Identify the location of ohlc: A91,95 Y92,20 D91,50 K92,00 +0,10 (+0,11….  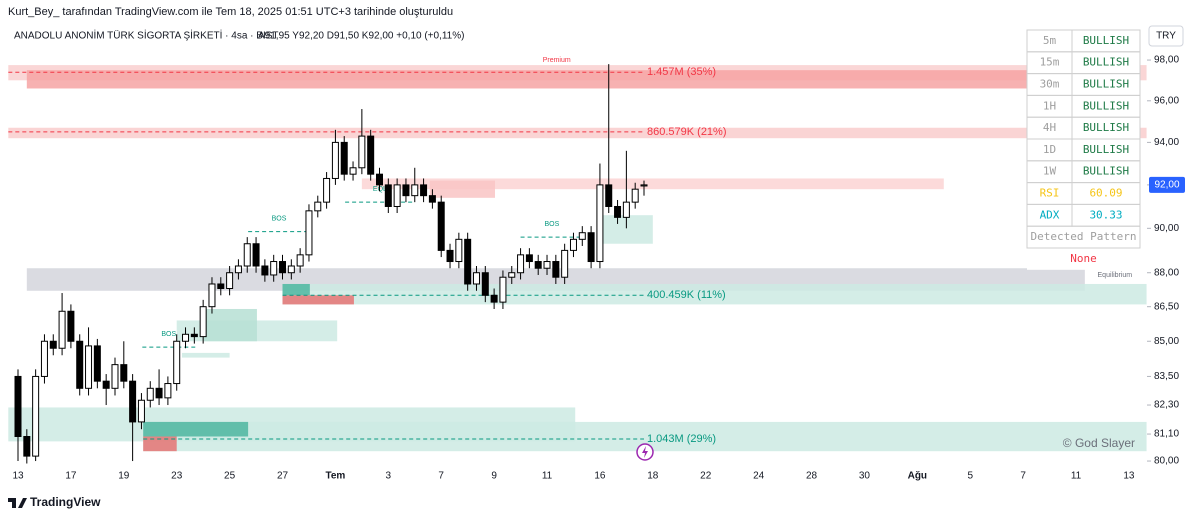
(361, 36).